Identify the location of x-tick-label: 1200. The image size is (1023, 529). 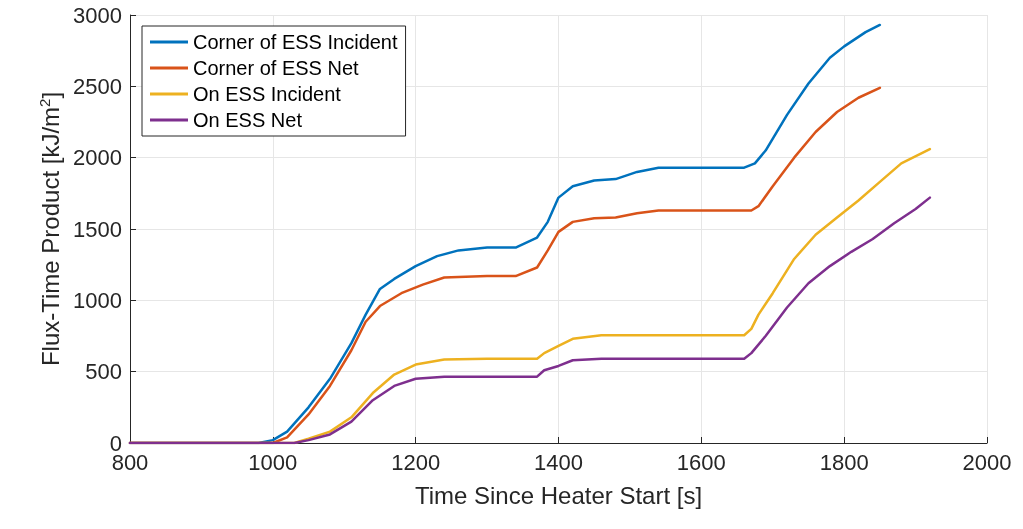
(416, 462).